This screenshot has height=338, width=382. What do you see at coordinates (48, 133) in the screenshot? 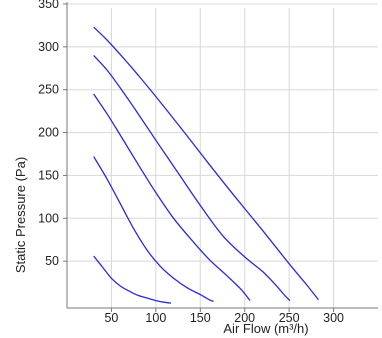
I see `y-tick-label: 200` at bounding box center [48, 133].